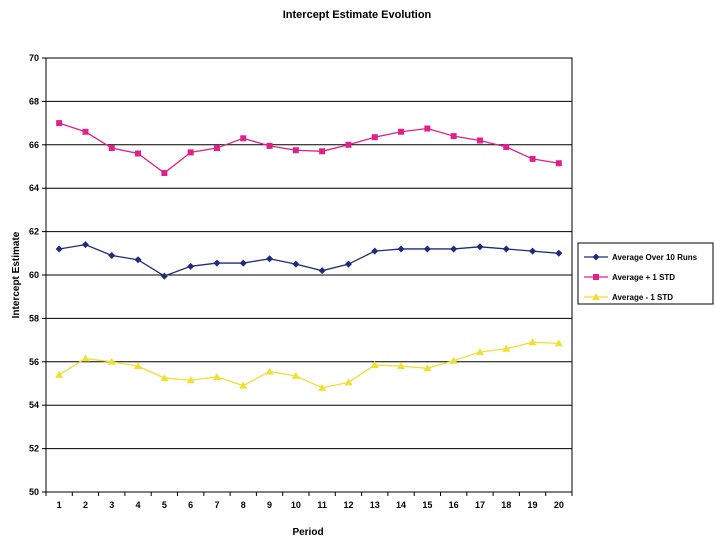  I want to click on x-tick-label: 10, so click(296, 505).